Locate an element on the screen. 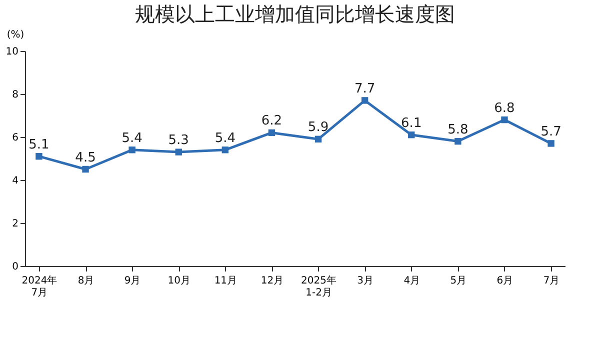 This screenshot has height=340, width=600. x-tick-label: 9月 is located at coordinates (132, 281).